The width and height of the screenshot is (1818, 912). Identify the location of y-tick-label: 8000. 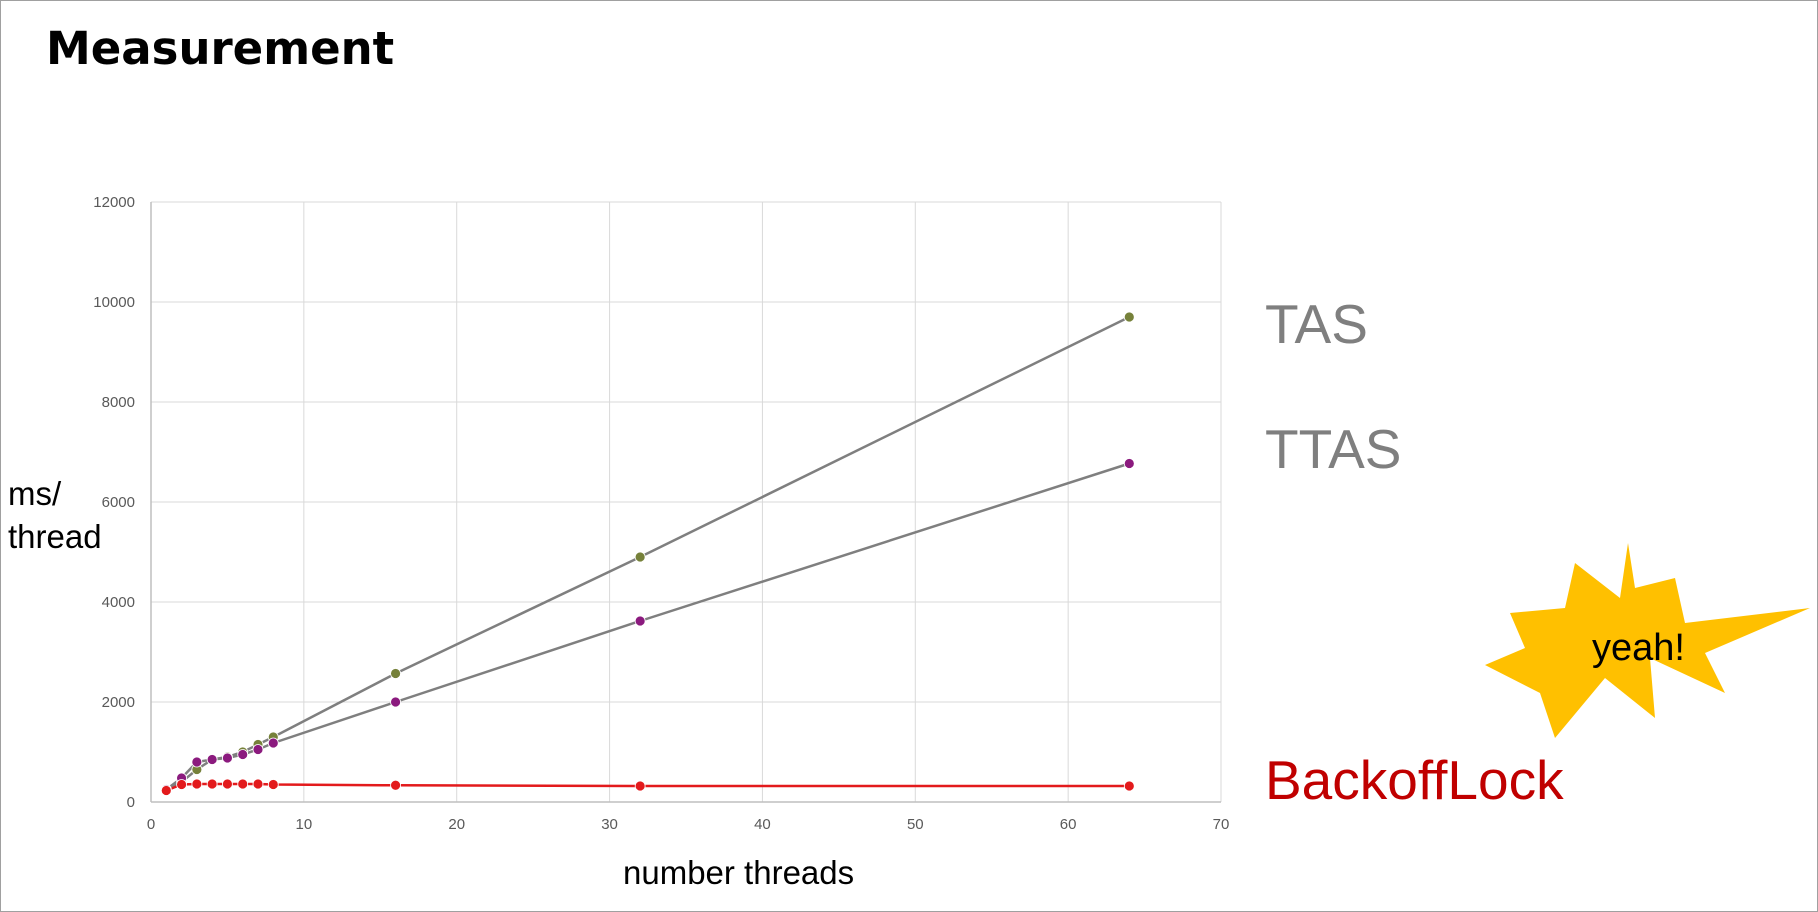
(118, 402).